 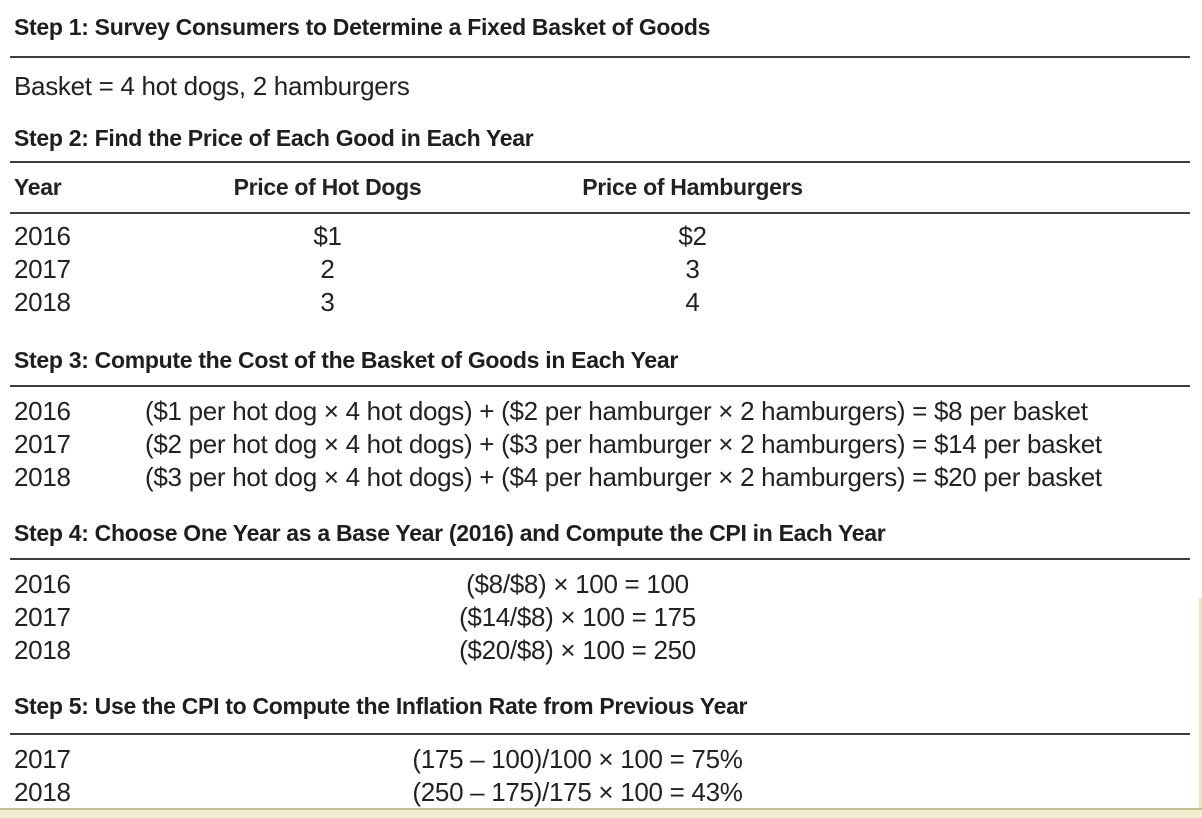 What do you see at coordinates (577, 650) in the screenshot?
I see `cpi-formula: ($20/$8) × 100 = 250` at bounding box center [577, 650].